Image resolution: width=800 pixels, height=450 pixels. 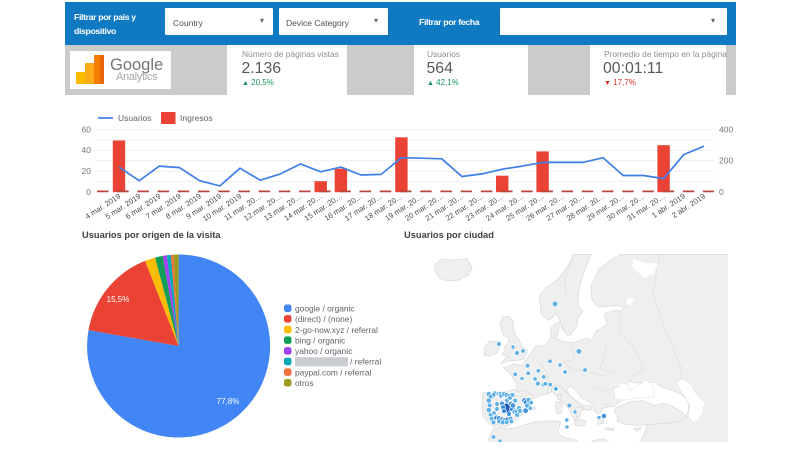 What do you see at coordinates (365, 362) in the screenshot?
I see `svg-text: / referral` at bounding box center [365, 362].